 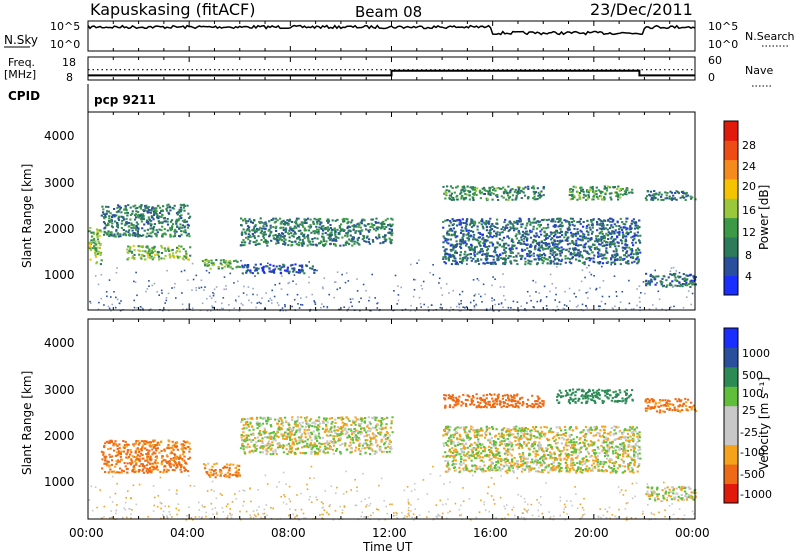 What do you see at coordinates (59, 229) in the screenshot?
I see `power-ytick-2000: 2000` at bounding box center [59, 229].